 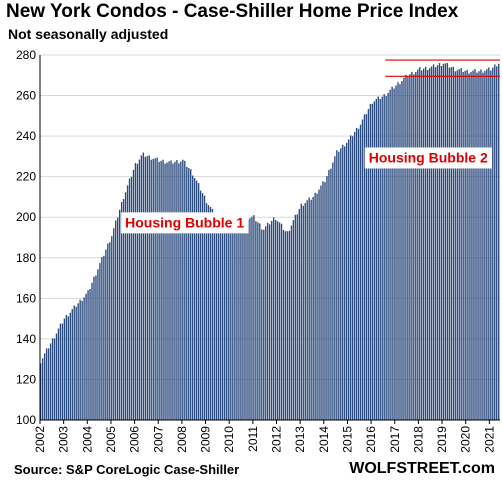 What do you see at coordinates (64, 439) in the screenshot?
I see `x-tick-label: 2003` at bounding box center [64, 439].